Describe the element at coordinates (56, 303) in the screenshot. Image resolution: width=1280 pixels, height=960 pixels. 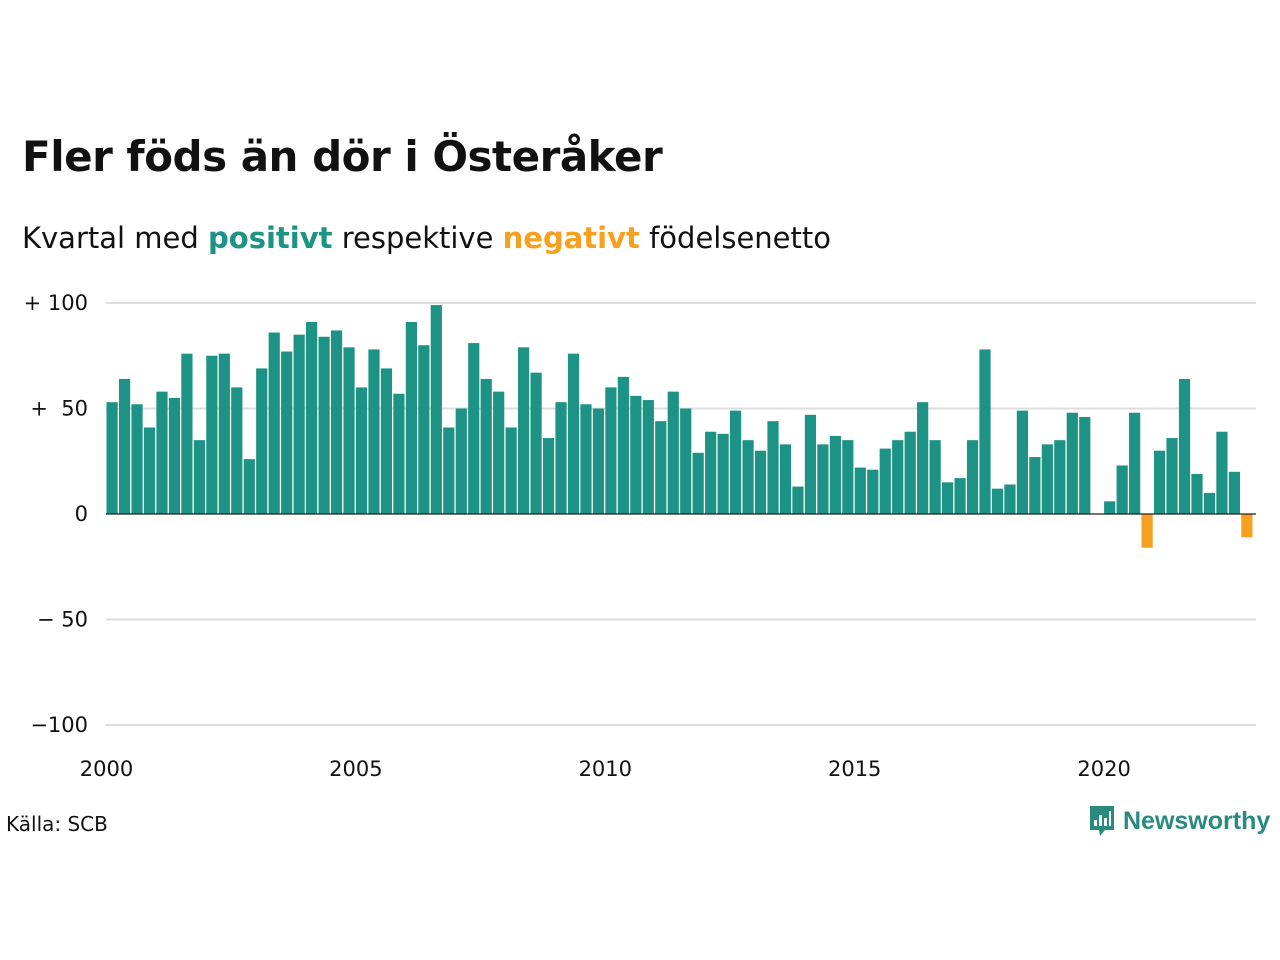
I see `y-tick-label: + 100` at that location.